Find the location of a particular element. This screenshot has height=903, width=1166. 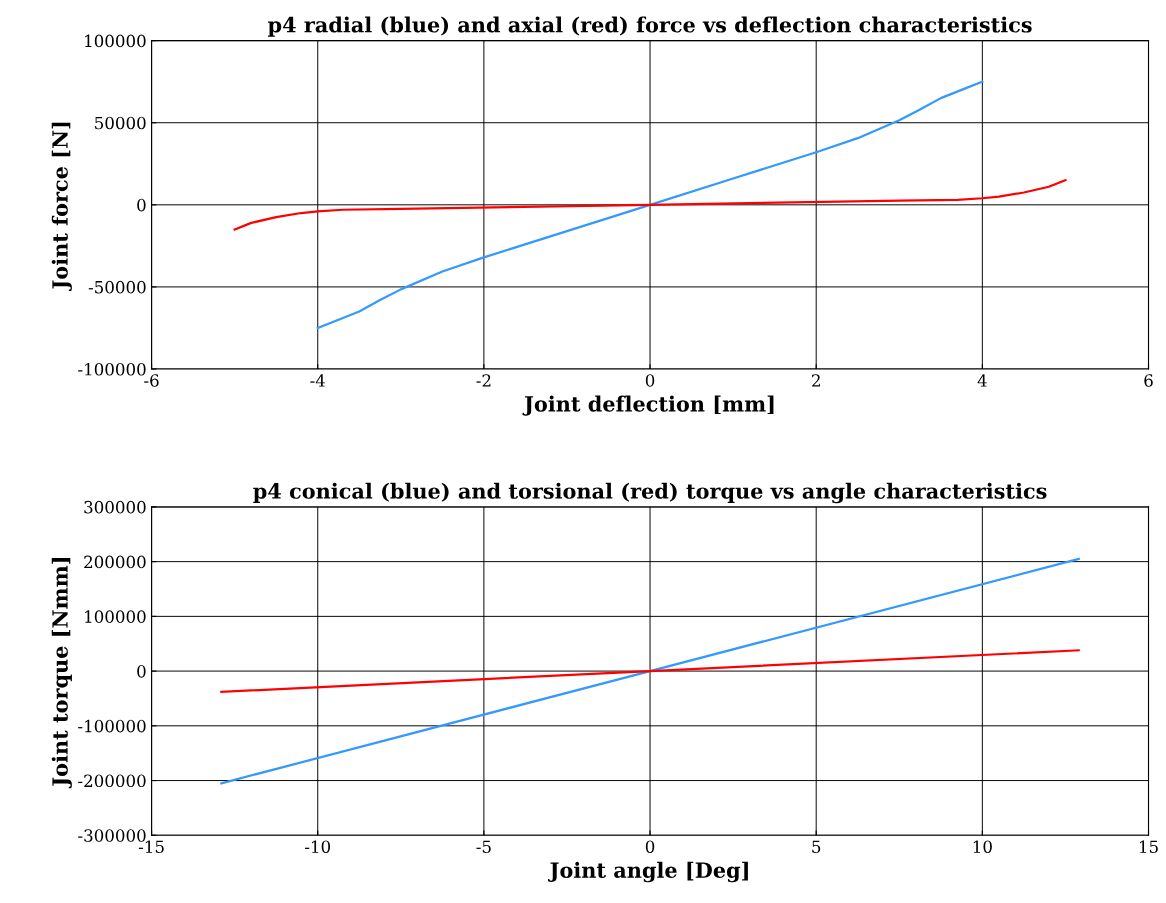

x-tick-label: 10 is located at coordinates (982, 847).